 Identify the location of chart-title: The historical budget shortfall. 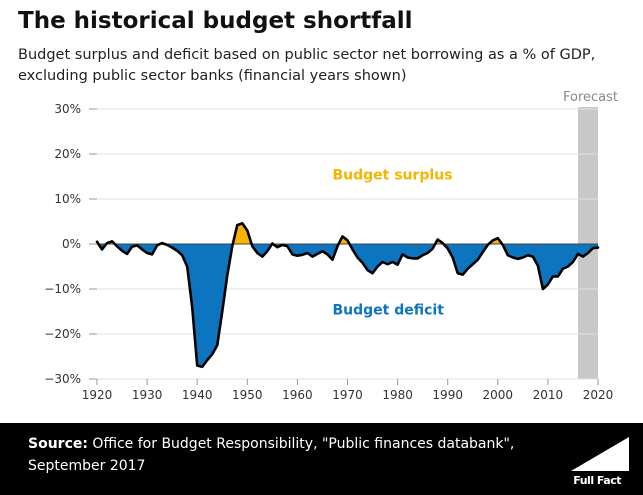
(215, 21).